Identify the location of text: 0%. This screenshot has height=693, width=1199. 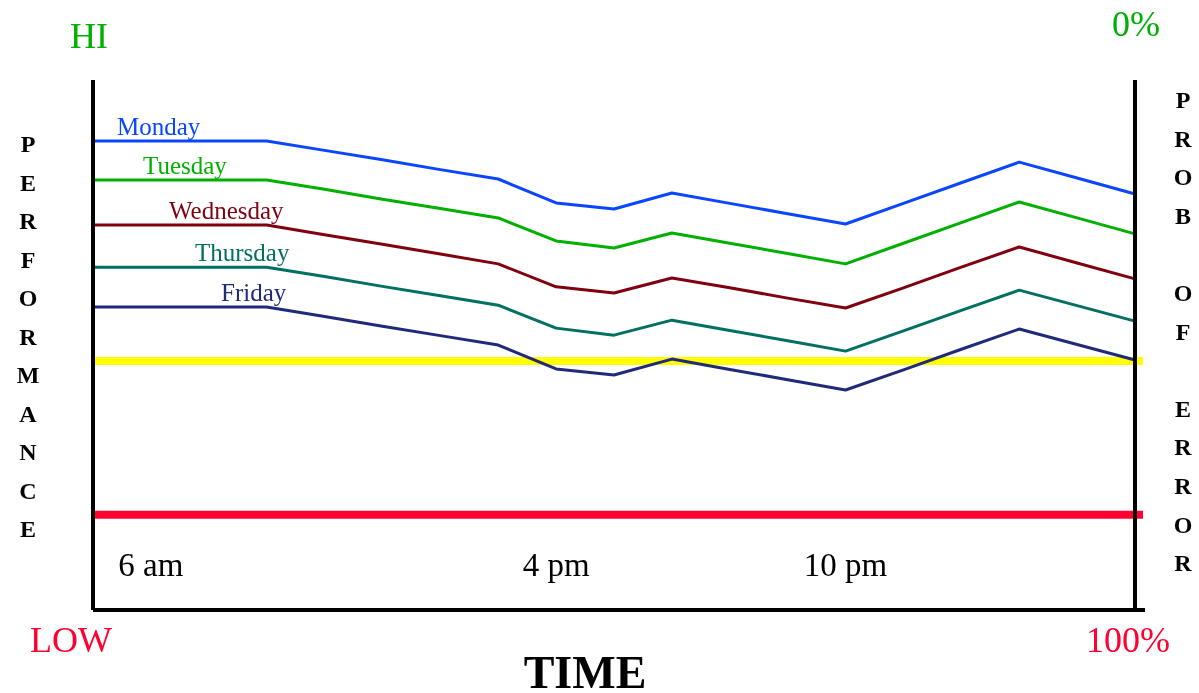
(1136, 24).